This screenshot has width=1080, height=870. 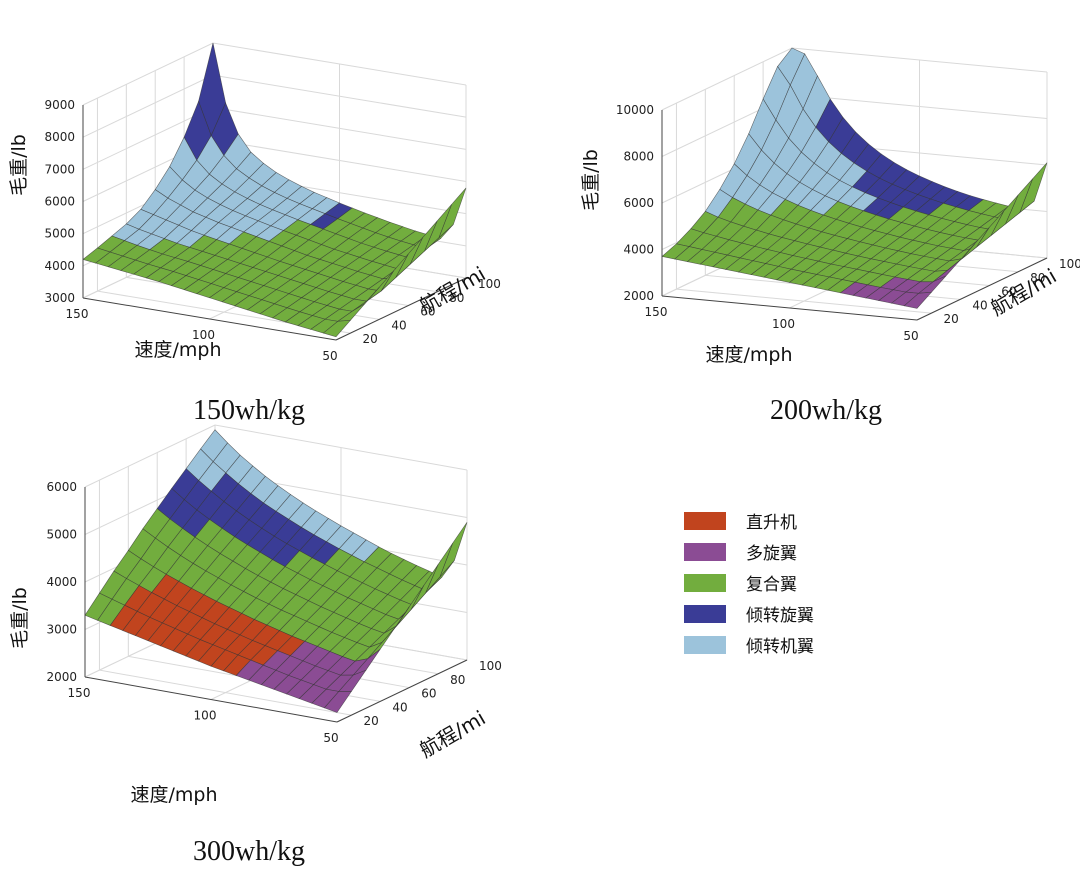 I want to click on legend-swatch-tiltwing, so click(x=705, y=644).